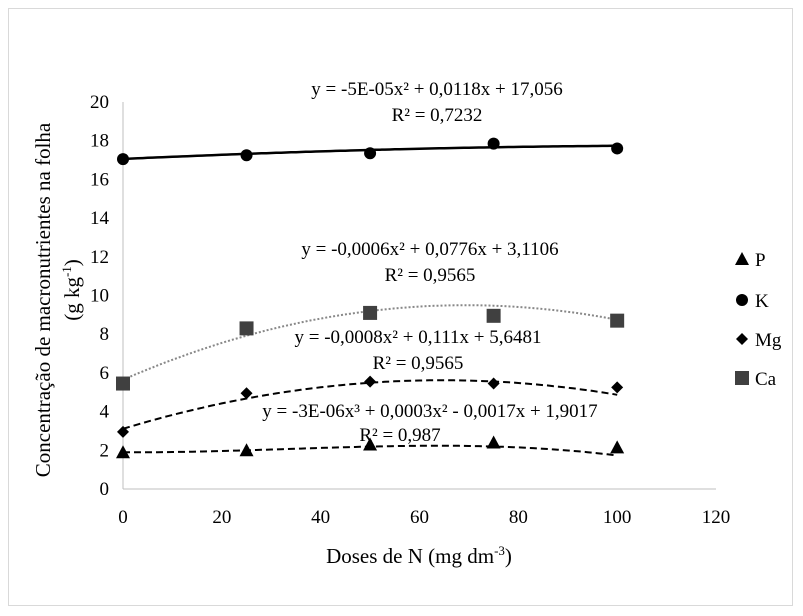 Image resolution: width=803 pixels, height=616 pixels. What do you see at coordinates (105, 412) in the screenshot?
I see `y-tick-label: 4` at bounding box center [105, 412].